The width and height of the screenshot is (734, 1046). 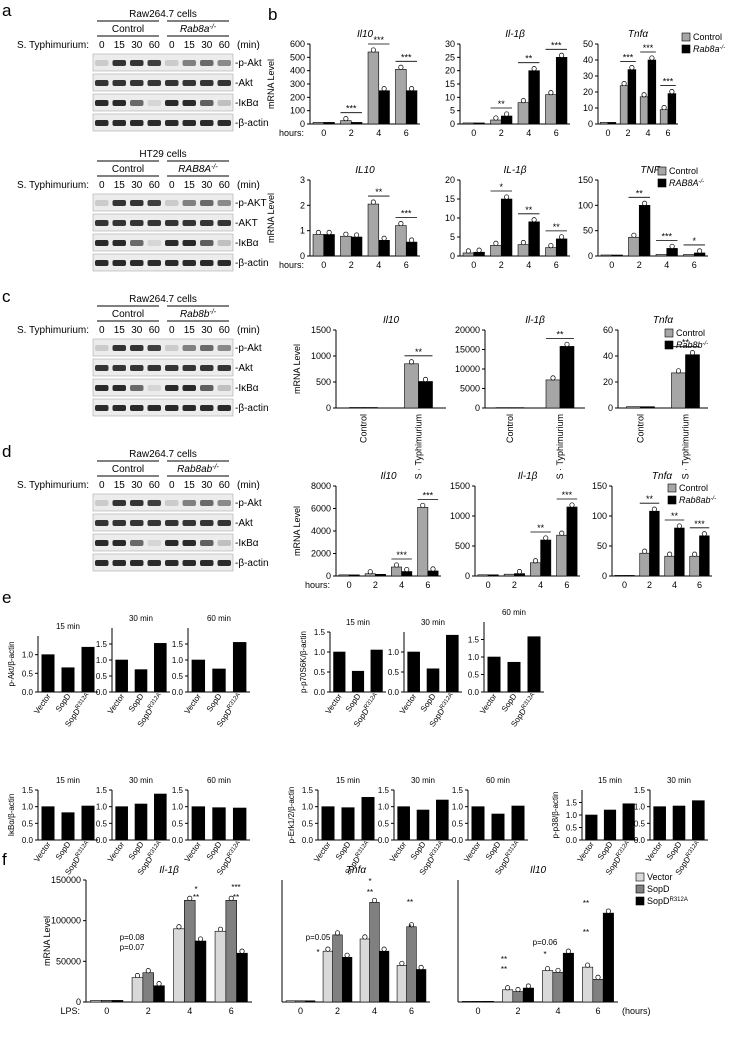 What do you see at coordinates (504, 959) in the screenshot?
I see `significance-annotation: **` at bounding box center [504, 959].